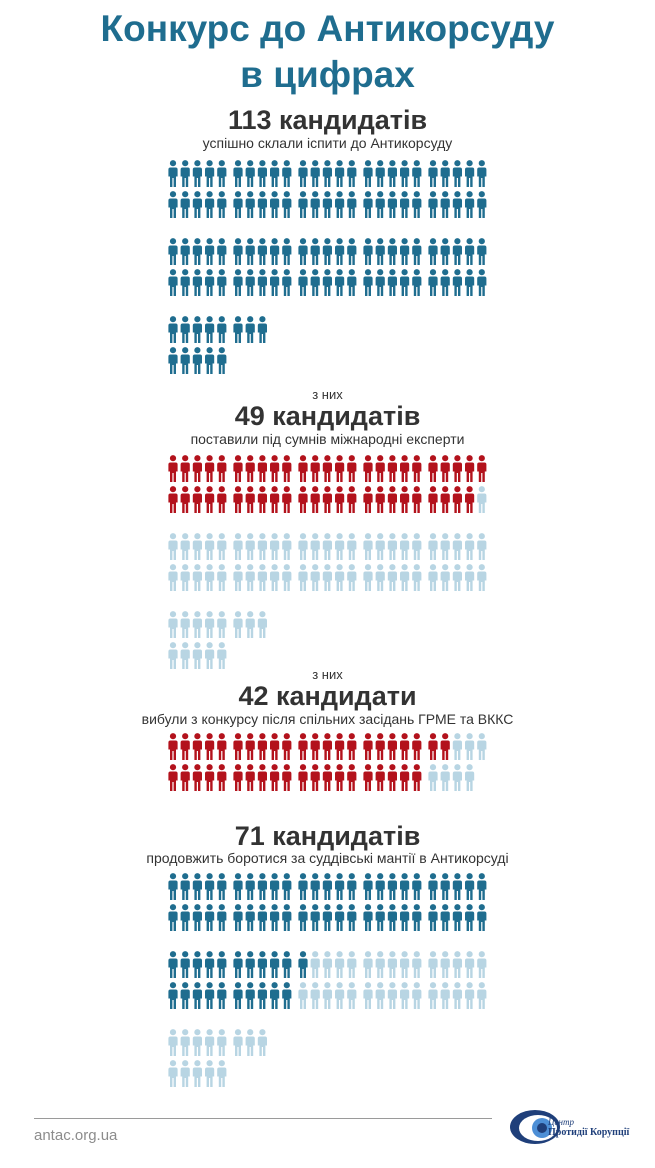  What do you see at coordinates (327, 28) in the screenshot?
I see `title-line-1: Конкурс до Антикорсуду` at bounding box center [327, 28].